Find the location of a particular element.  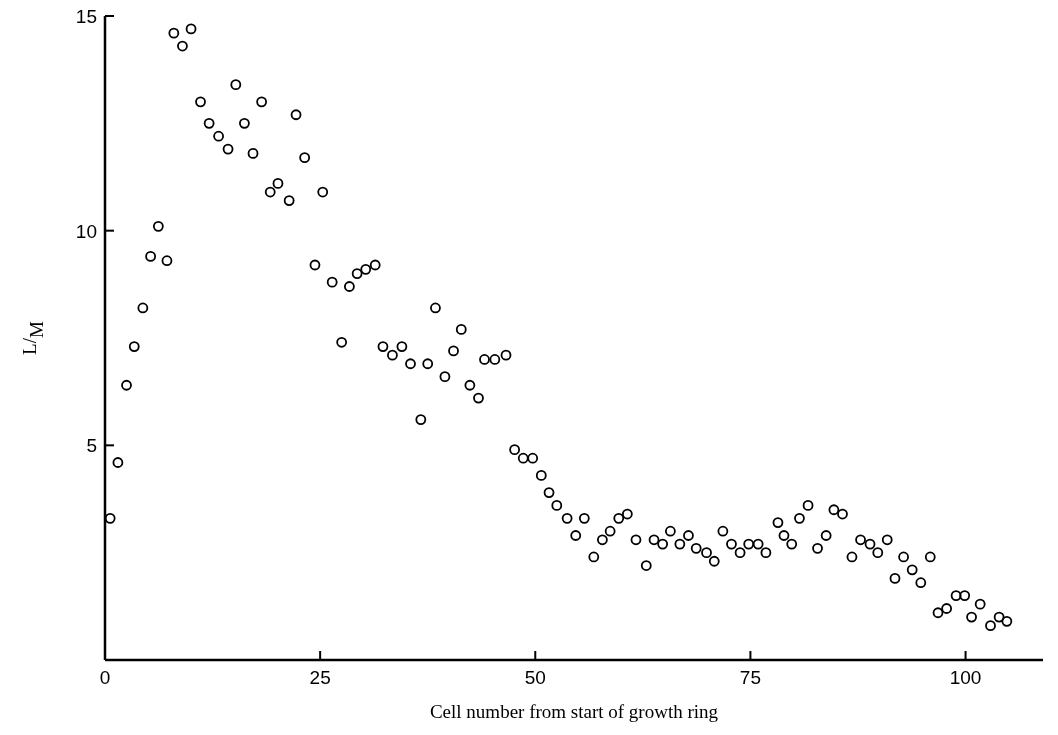

y-tick-label: 10 is located at coordinates (86, 231).